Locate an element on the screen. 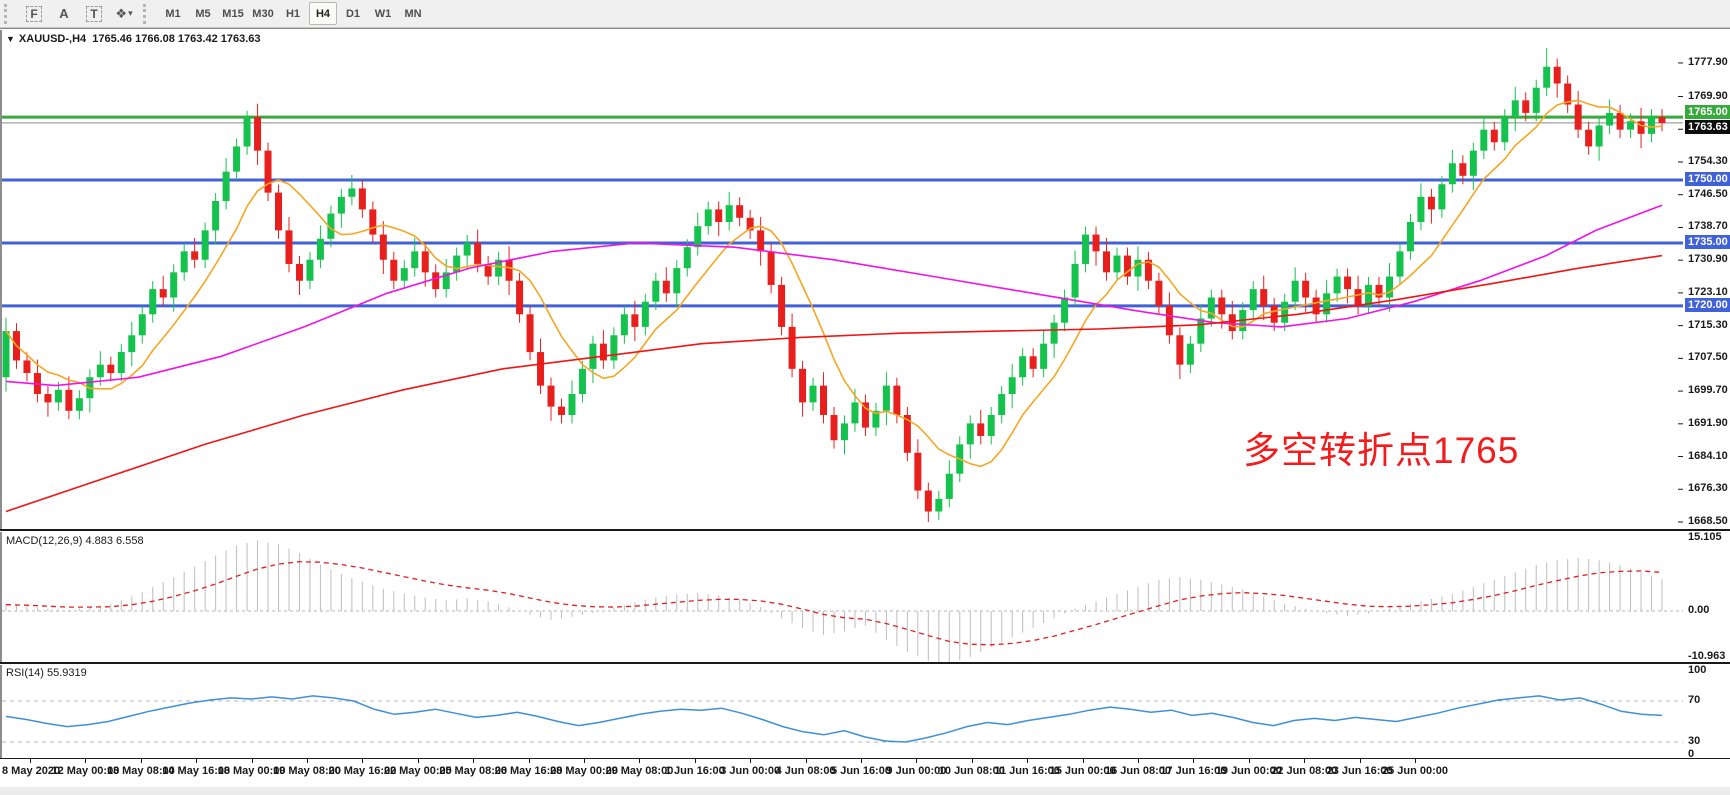  rsi-tick-label: 70 is located at coordinates (1694, 700).